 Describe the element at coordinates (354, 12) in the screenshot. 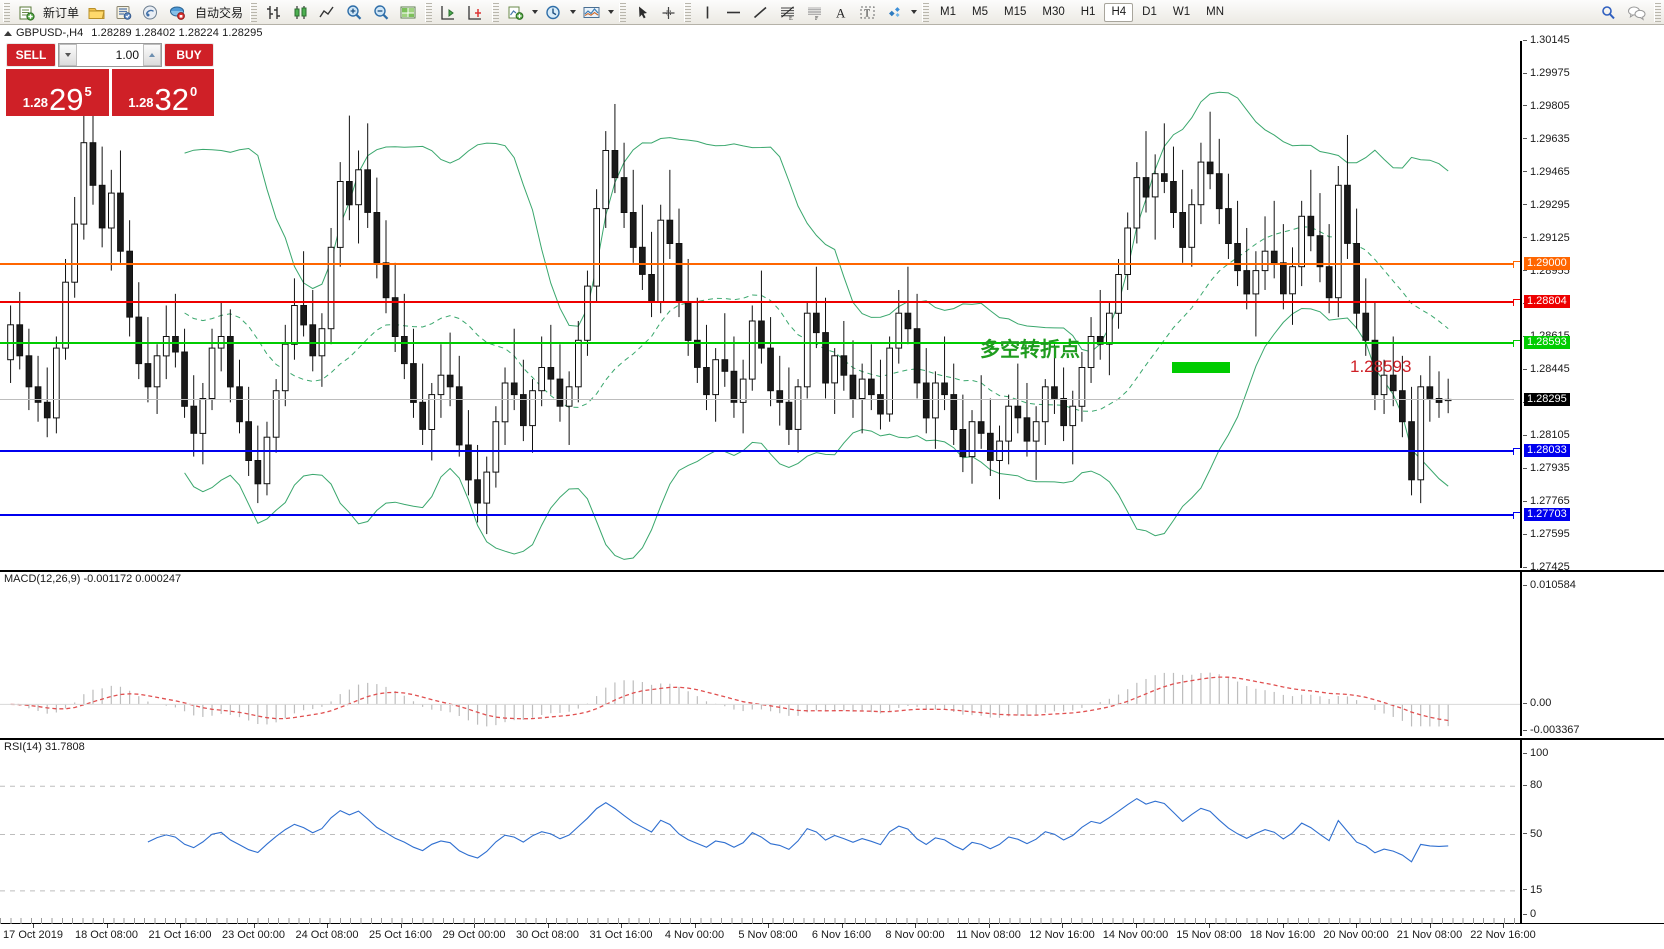

I see `zoom-in-icon` at that location.